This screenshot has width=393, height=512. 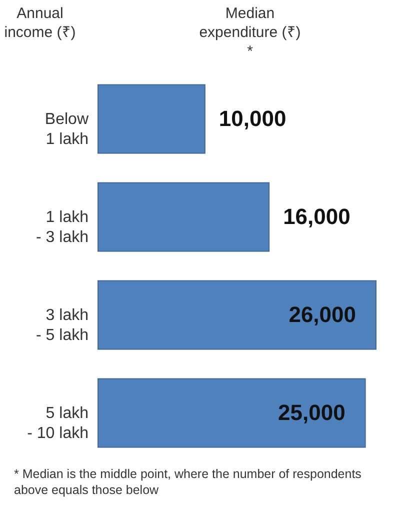 I want to click on data-label: 26,000, so click(x=322, y=314).